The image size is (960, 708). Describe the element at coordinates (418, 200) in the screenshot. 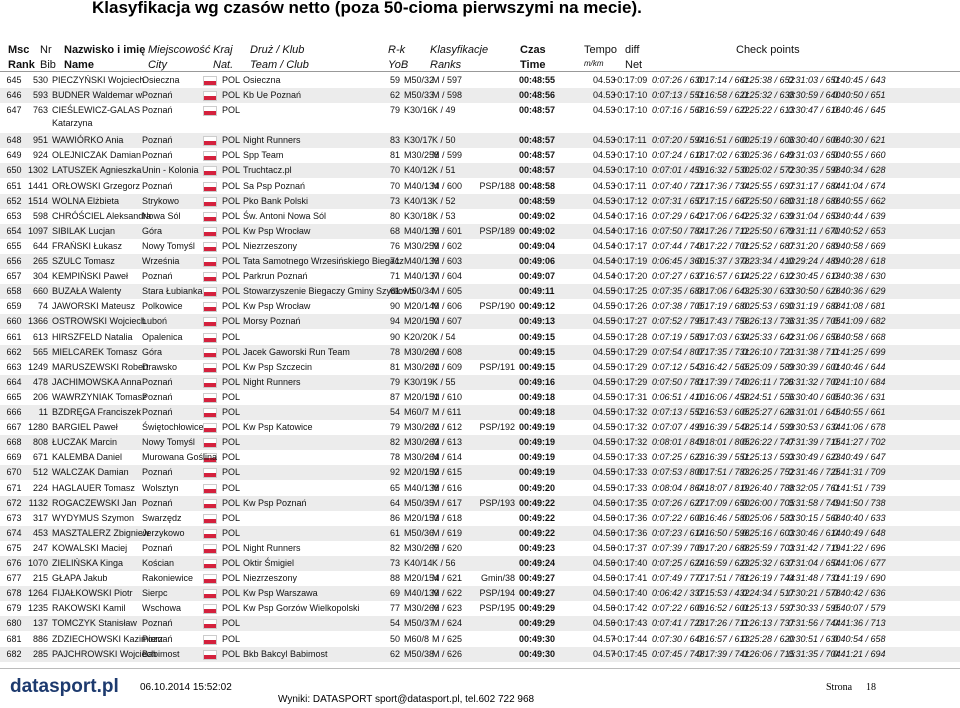

I see `category: K40/13` at that location.